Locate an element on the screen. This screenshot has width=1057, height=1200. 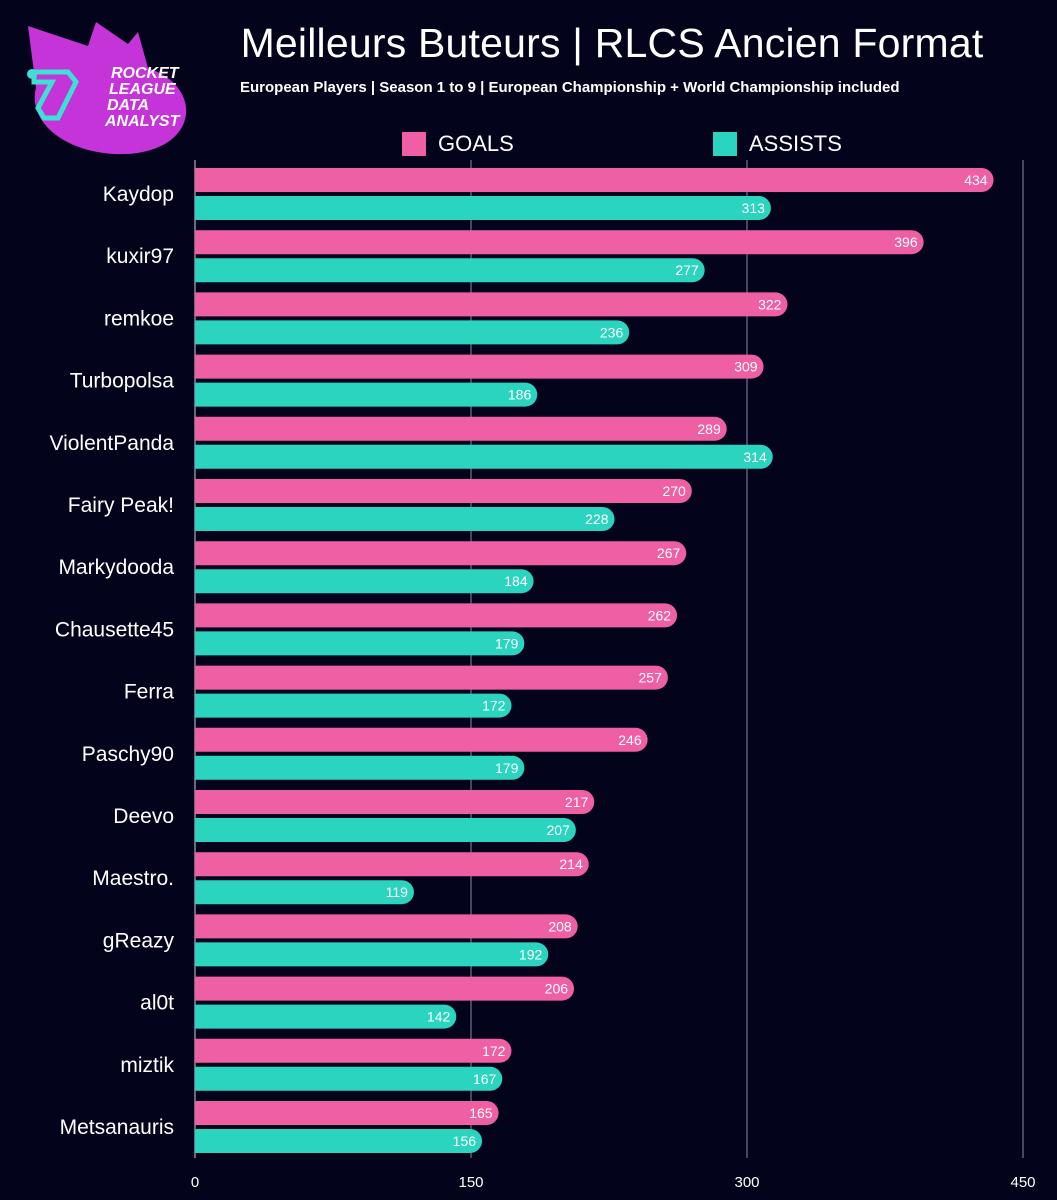
rocket-league-data-analyst-logo: ROCKET LEAGUE DATA ANALYST is located at coordinates (107, 88).